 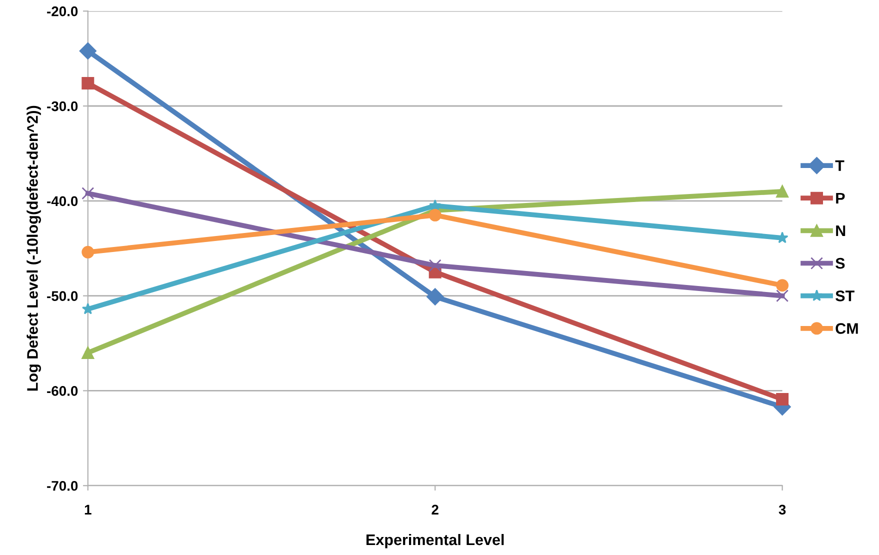 What do you see at coordinates (840, 198) in the screenshot?
I see `legend-label: P` at bounding box center [840, 198].